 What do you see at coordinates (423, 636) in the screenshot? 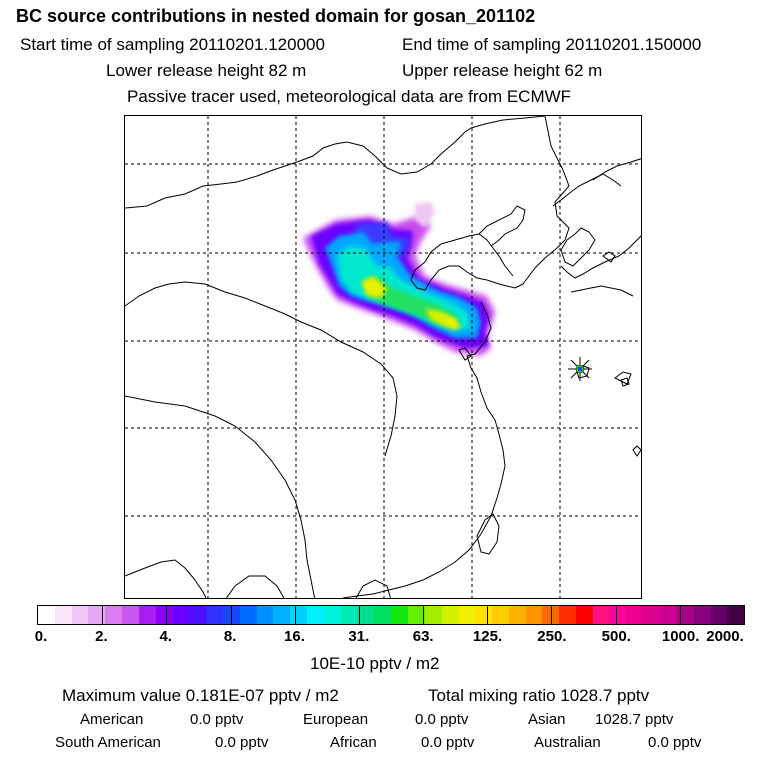
I see `color-scale-tick-label: 63.` at bounding box center [423, 636].